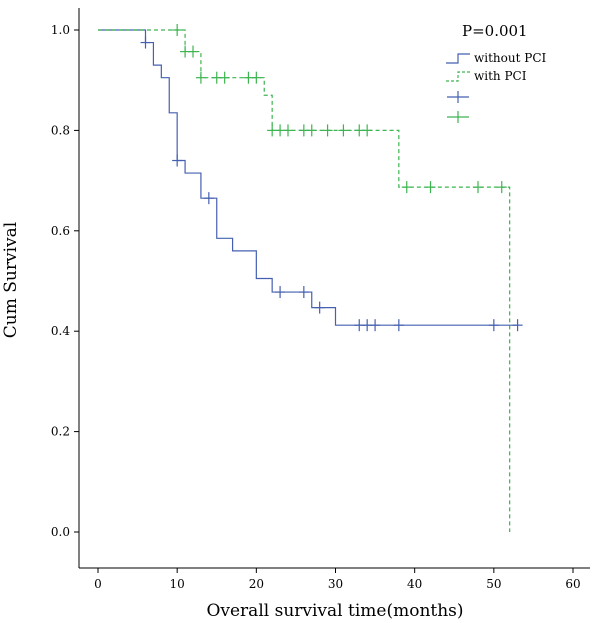 The width and height of the screenshot is (600, 623). I want to click on x-axis-title: Overall survival time(months), so click(334, 611).